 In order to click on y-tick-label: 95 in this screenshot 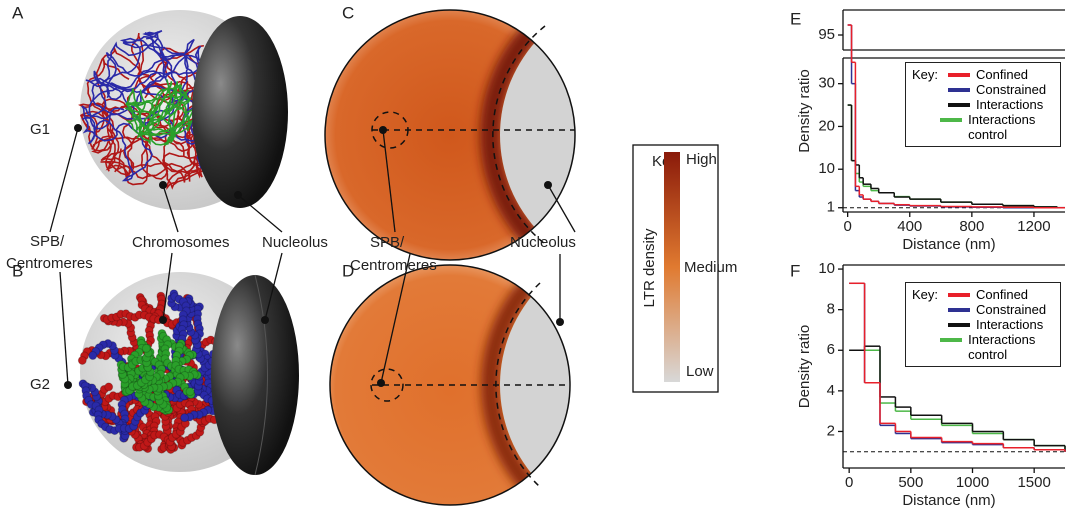, I will do `click(826, 34)`.